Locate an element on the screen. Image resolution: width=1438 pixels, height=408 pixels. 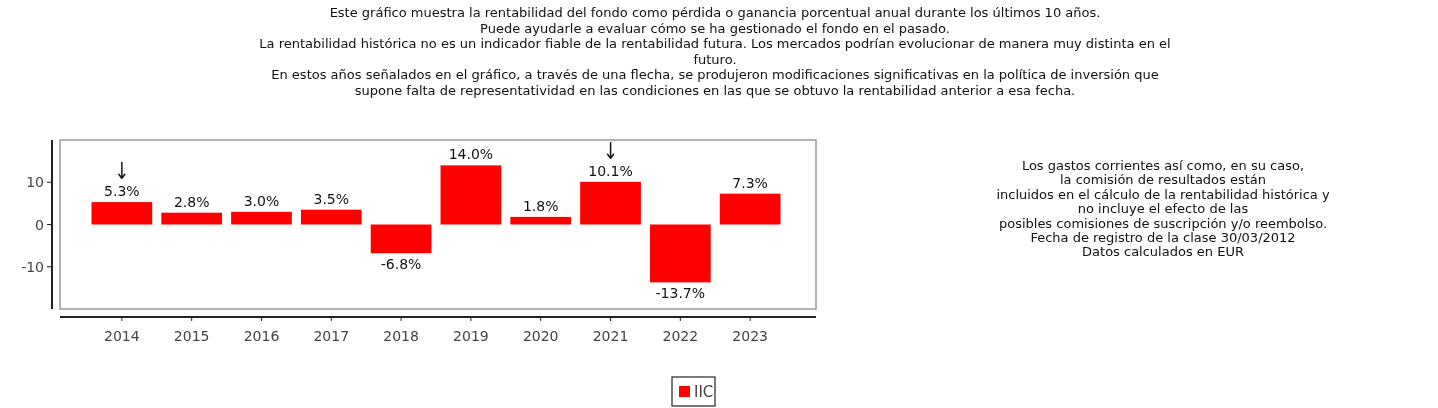
data-label: 3.5% is located at coordinates (331, 198).